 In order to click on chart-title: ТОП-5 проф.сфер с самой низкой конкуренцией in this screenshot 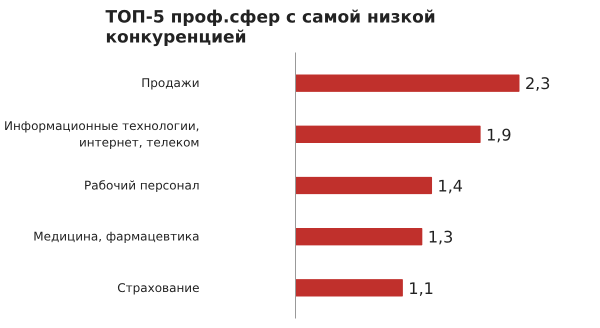, I will do `click(271, 28)`.